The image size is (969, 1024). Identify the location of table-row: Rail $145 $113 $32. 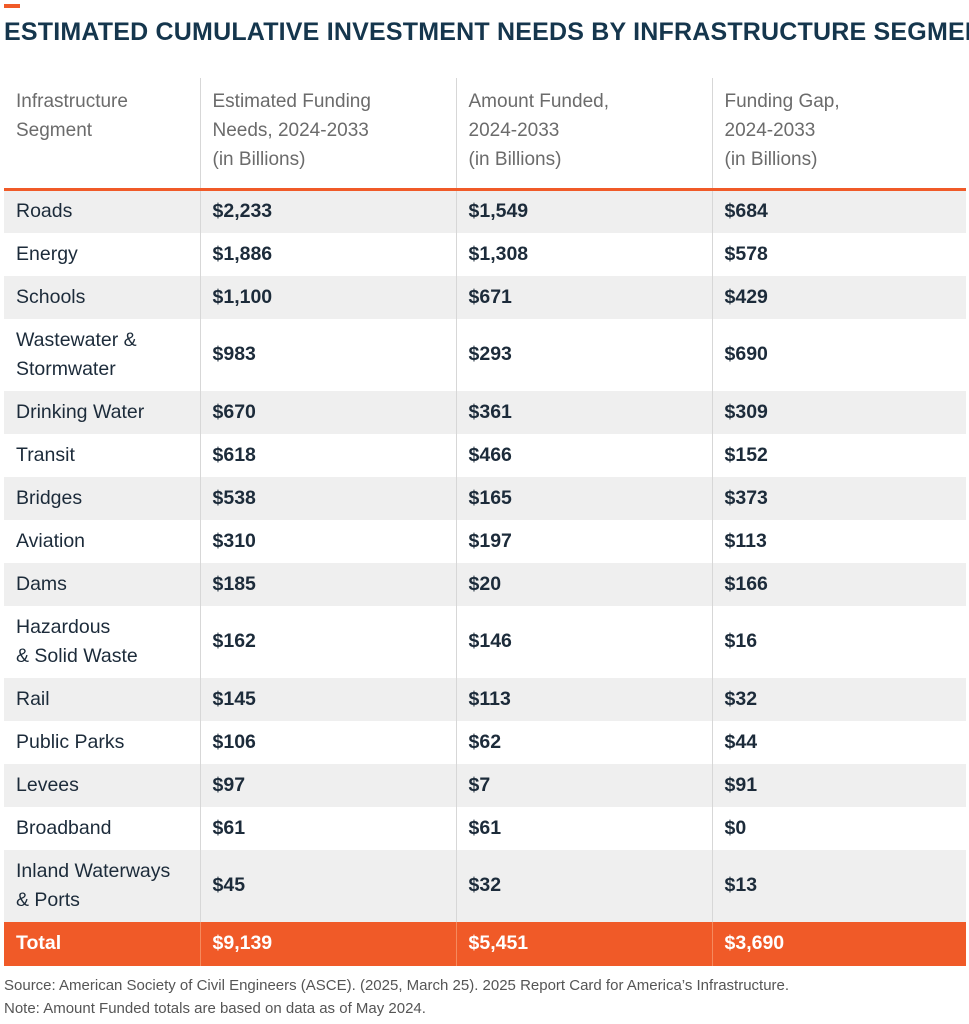
(485, 699).